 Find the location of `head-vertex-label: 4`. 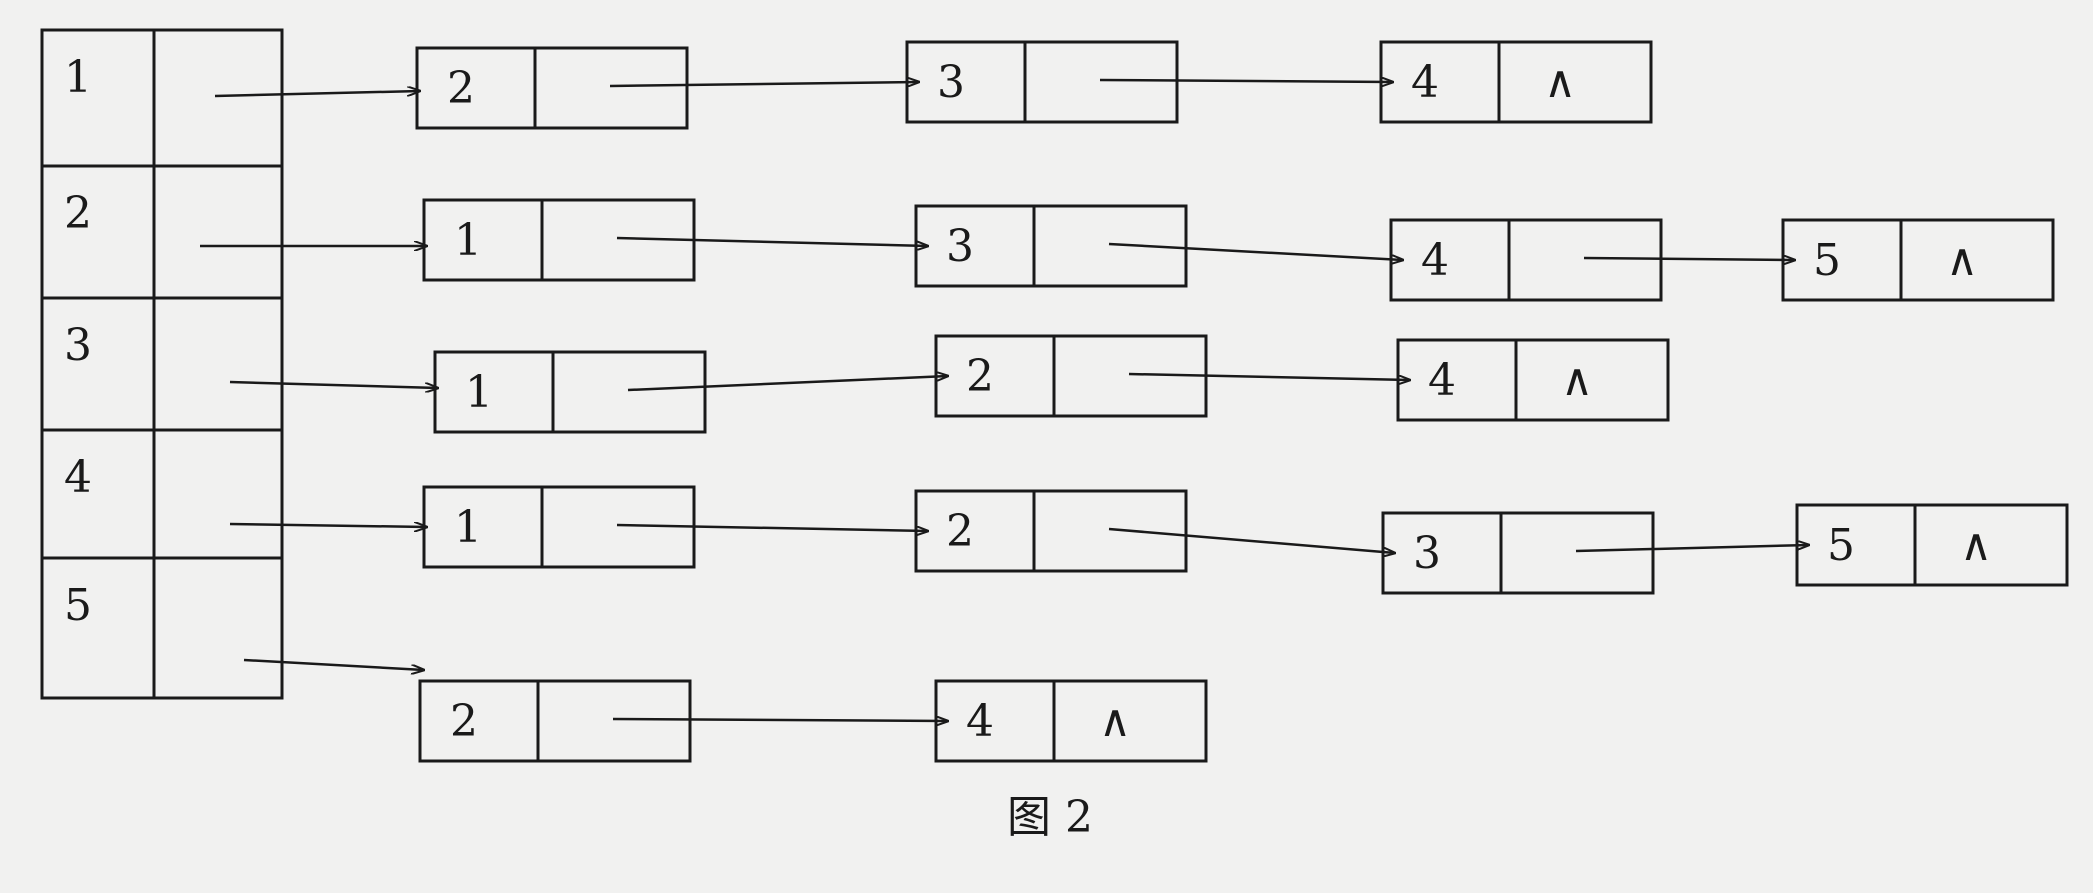

head-vertex-label: 4 is located at coordinates (78, 477).